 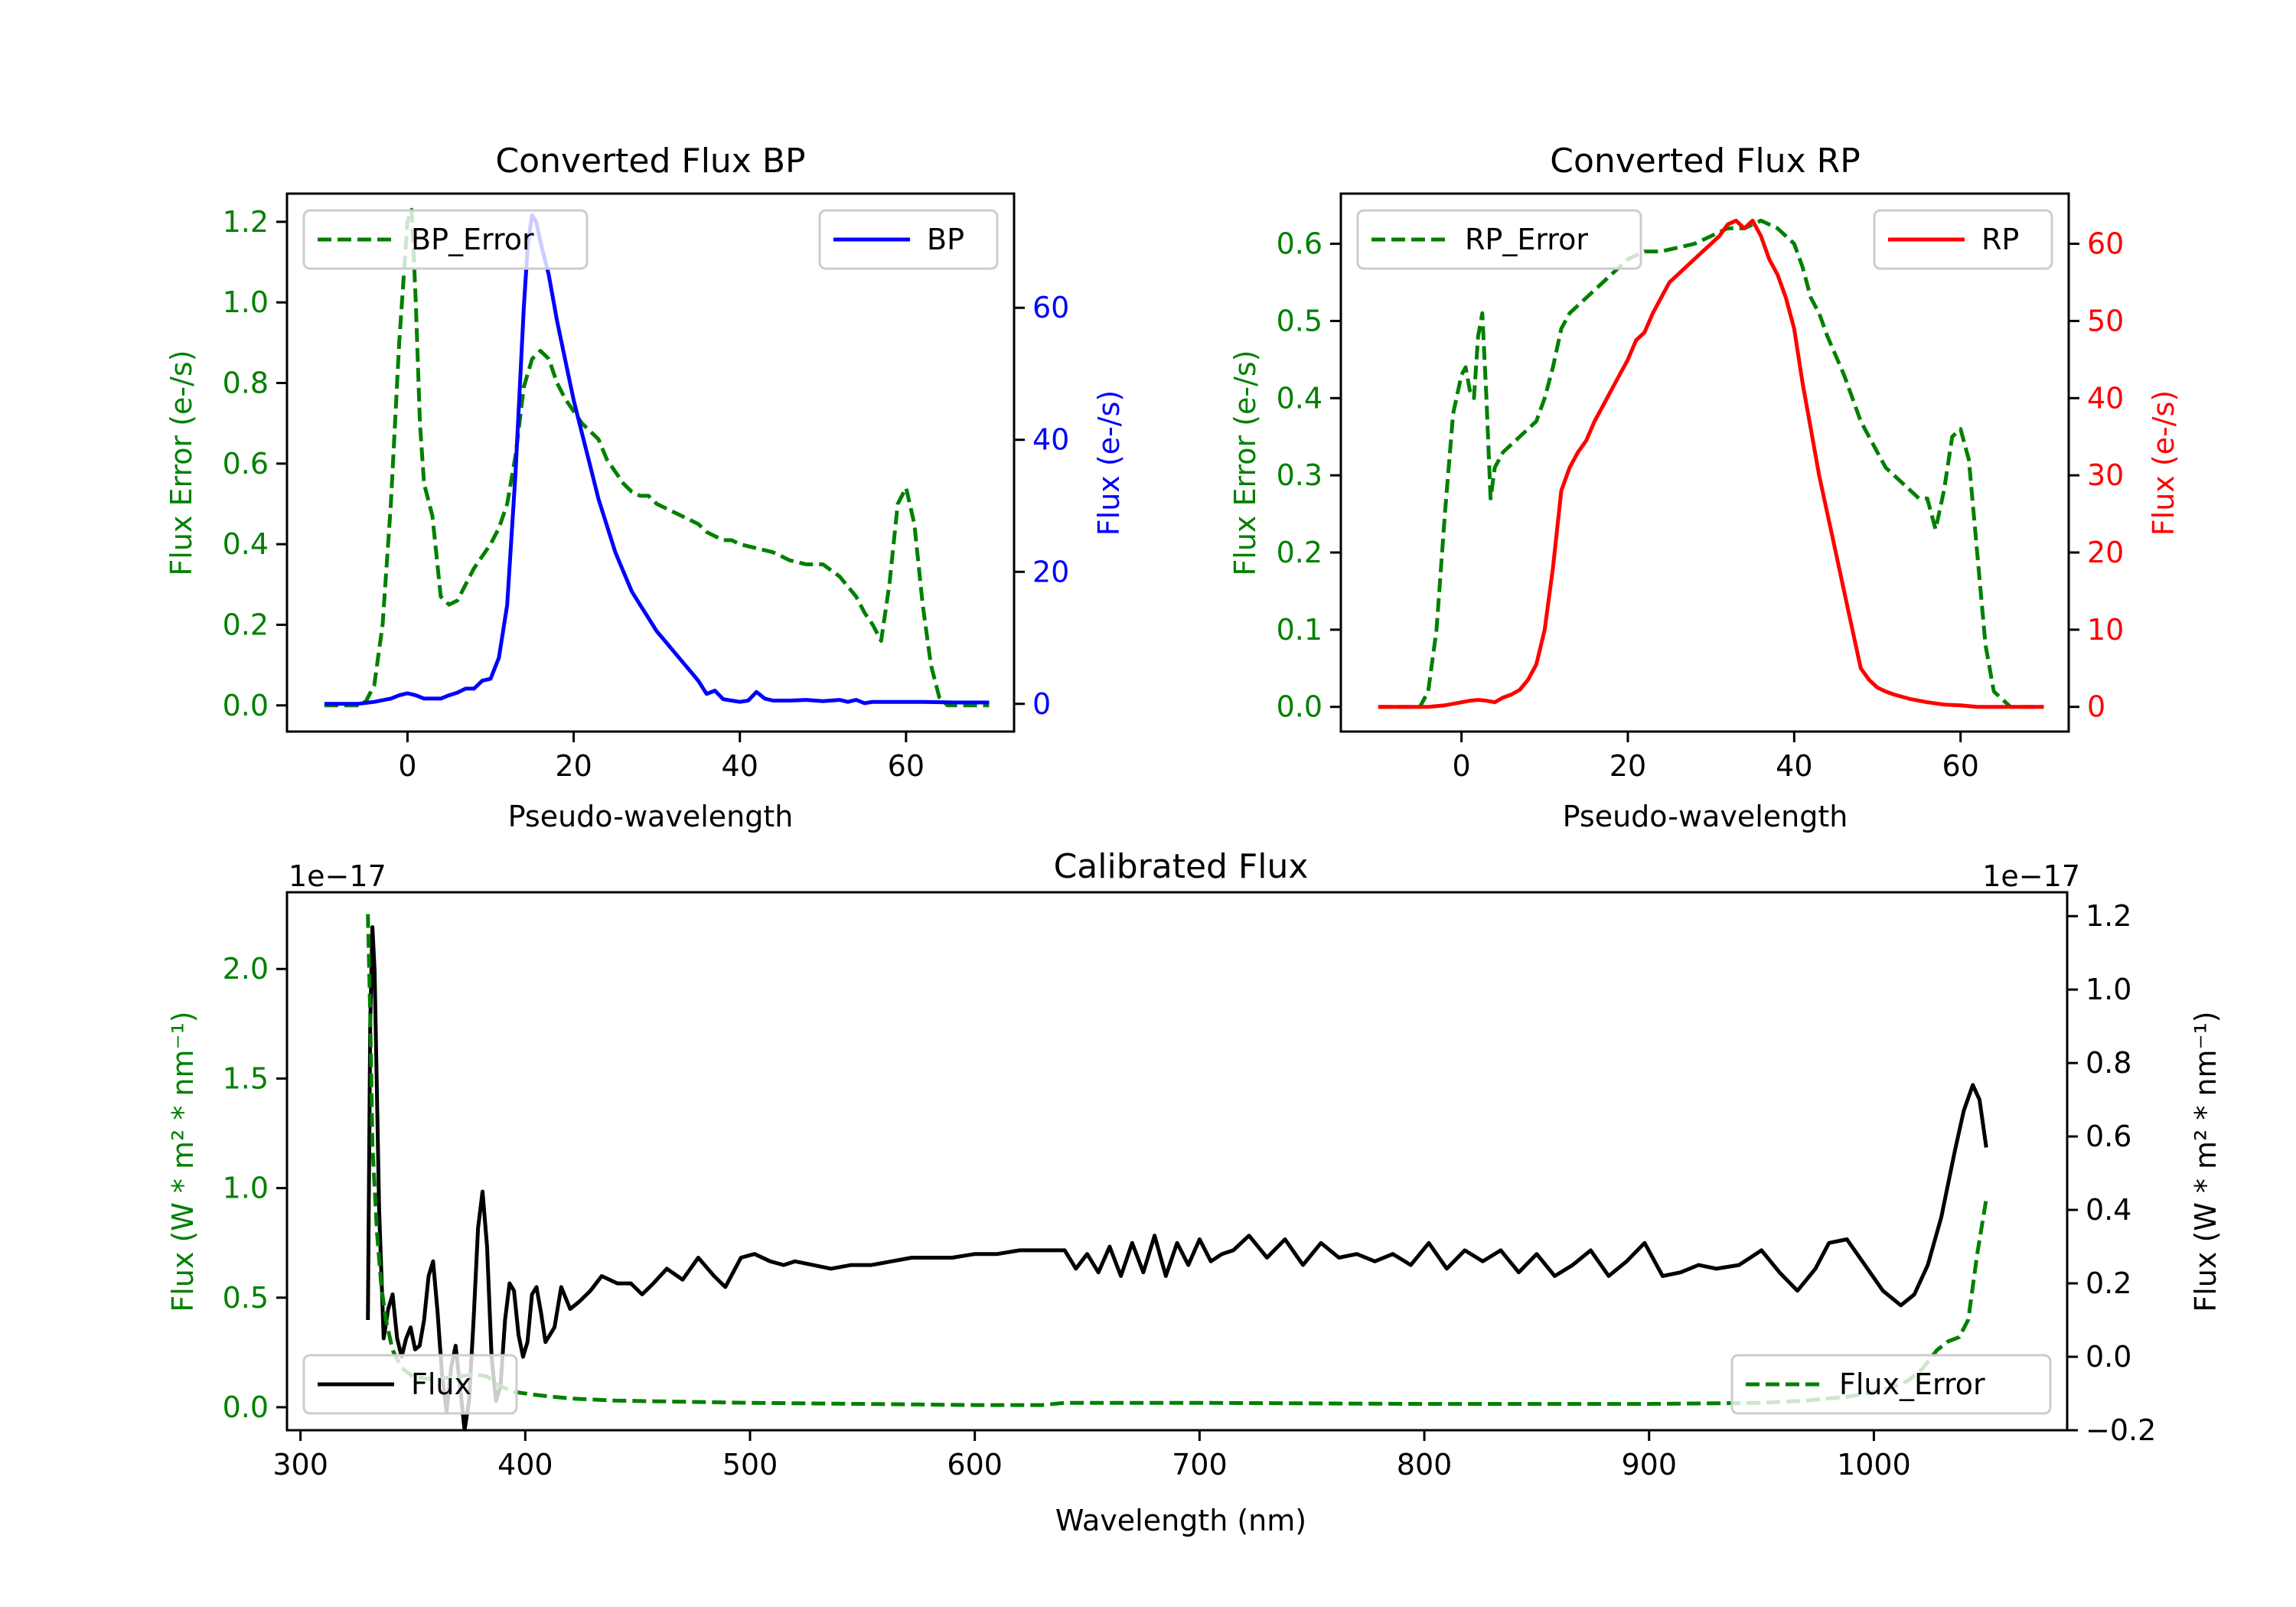 What do you see at coordinates (1200, 1465) in the screenshot?
I see `x-tick-label: 700` at bounding box center [1200, 1465].